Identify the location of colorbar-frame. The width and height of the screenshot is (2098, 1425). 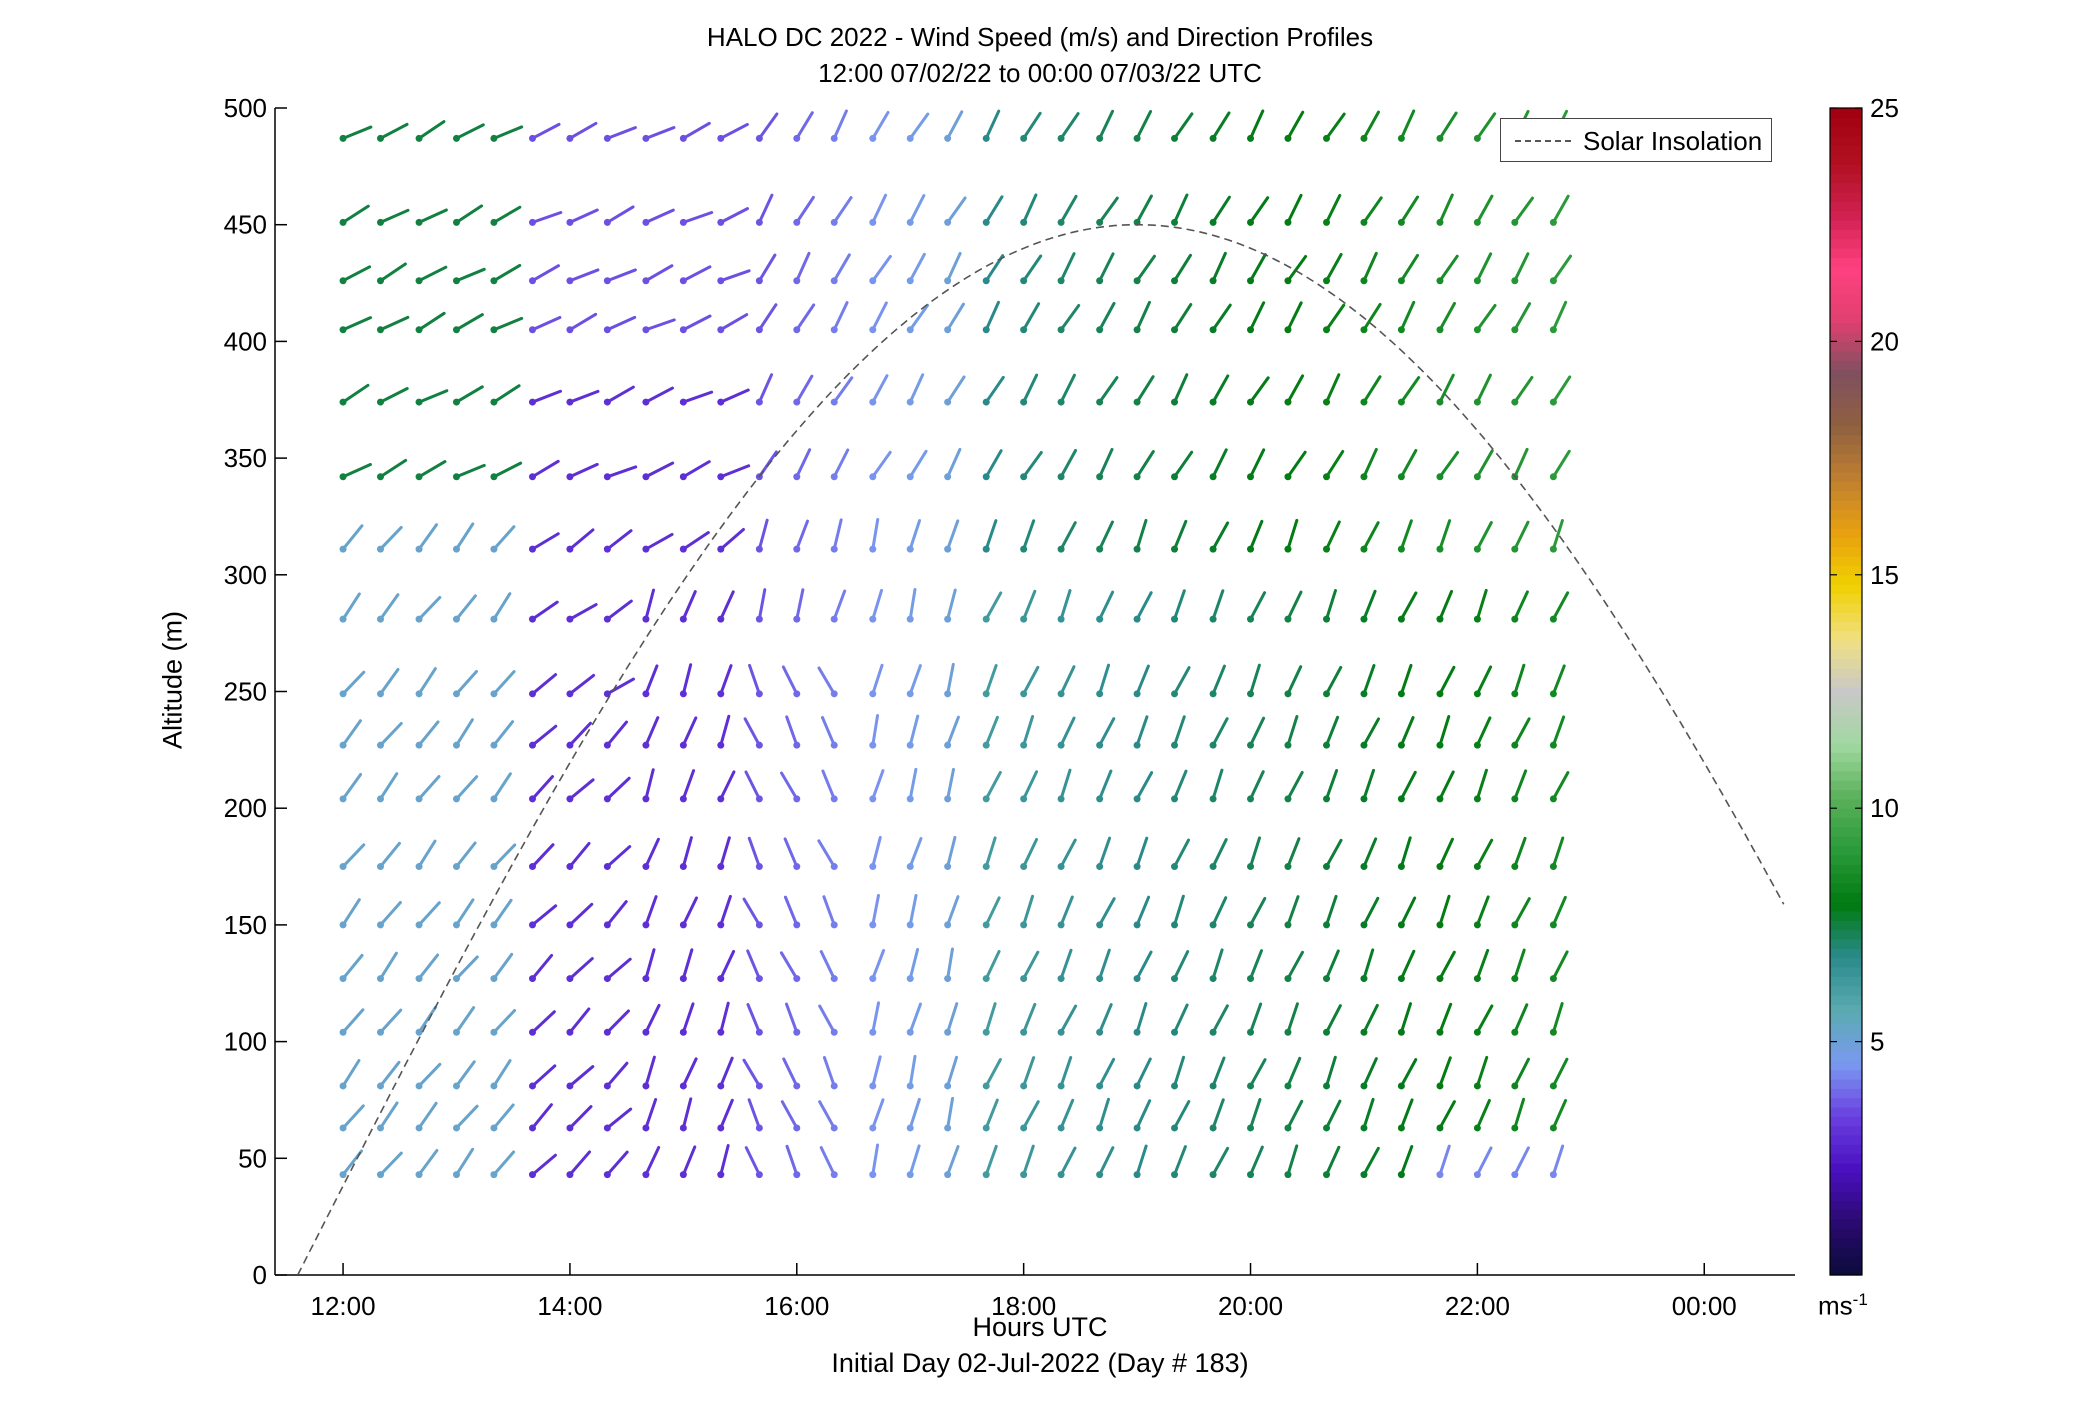
(1846, 691).